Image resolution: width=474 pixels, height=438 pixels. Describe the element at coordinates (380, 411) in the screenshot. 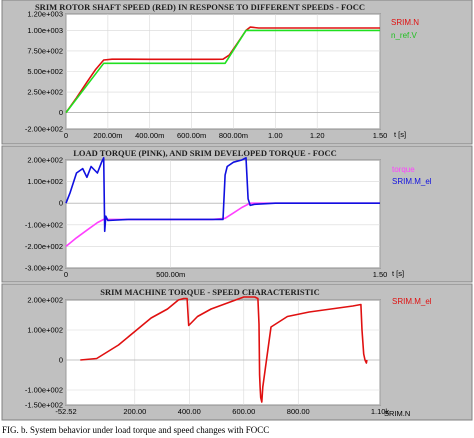

I see `chart-3-xtick-label: 1.10k` at that location.